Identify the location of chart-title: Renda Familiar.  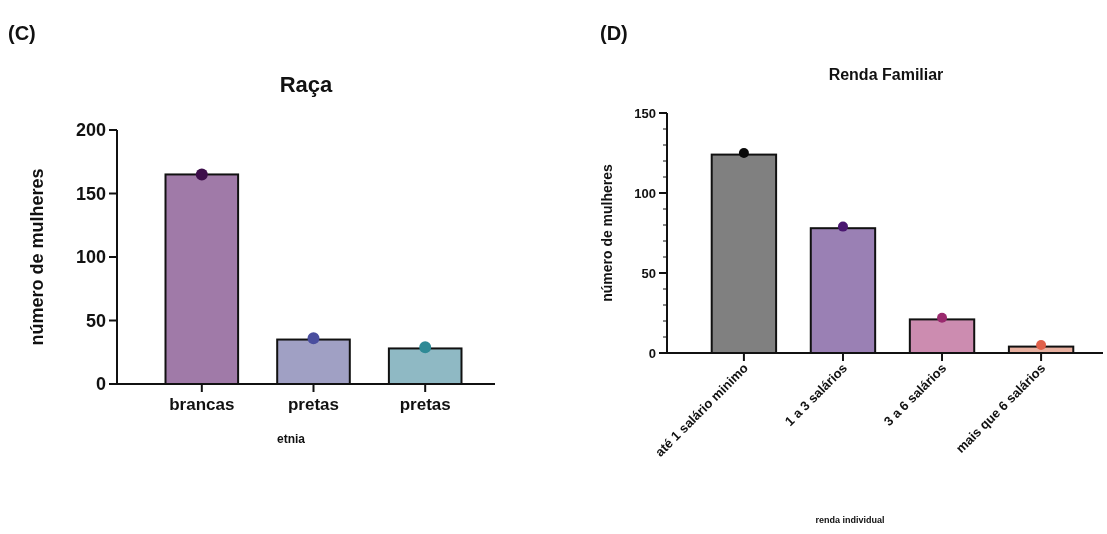
(886, 74).